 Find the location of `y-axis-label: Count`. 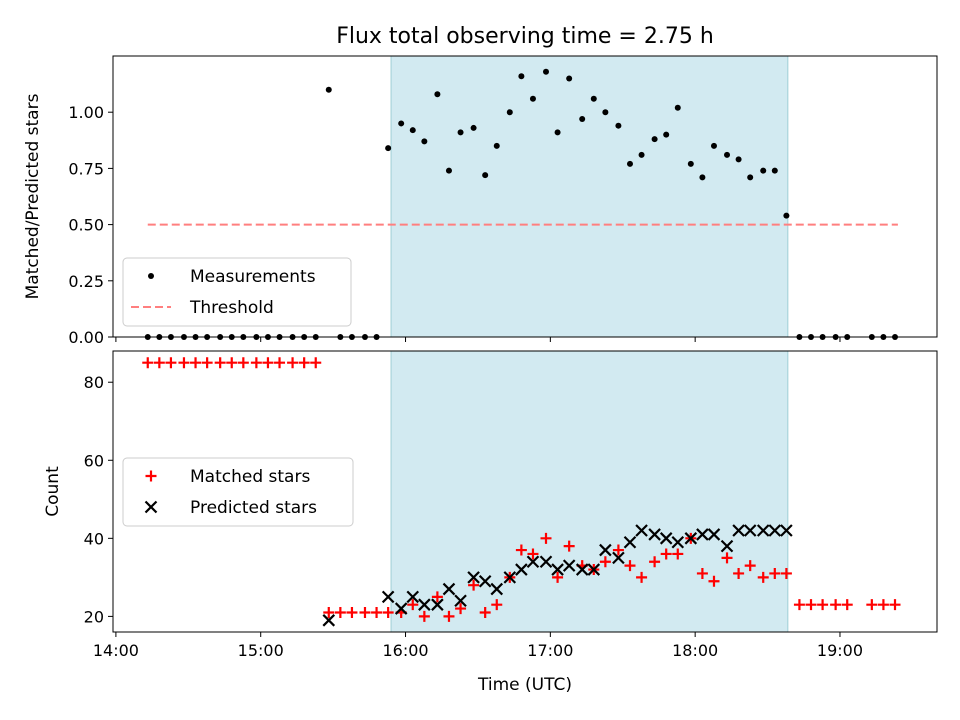

y-axis-label: Count is located at coordinates (53, 491).